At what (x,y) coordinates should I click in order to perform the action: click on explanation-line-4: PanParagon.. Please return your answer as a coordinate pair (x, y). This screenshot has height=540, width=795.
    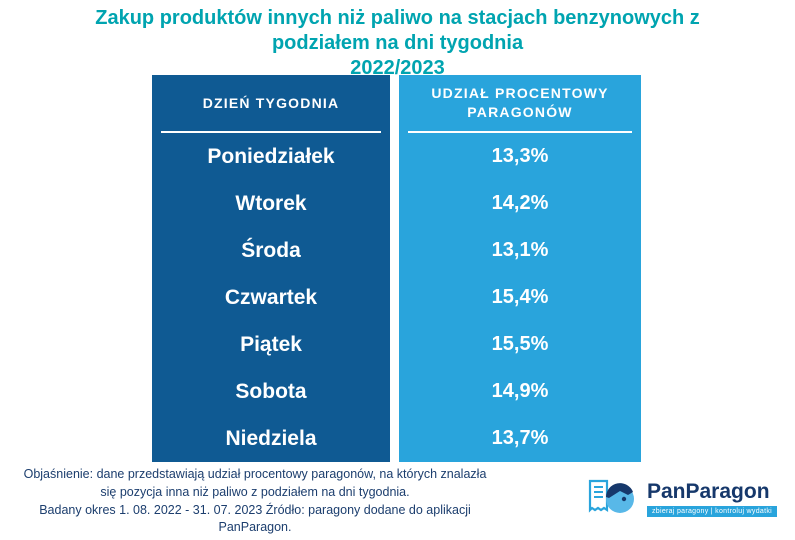
    Looking at the image, I should click on (255, 527).